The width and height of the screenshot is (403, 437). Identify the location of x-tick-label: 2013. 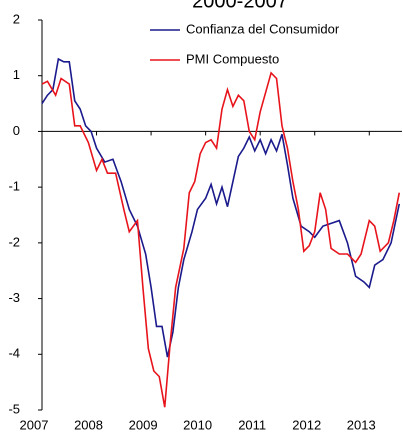
(361, 424).